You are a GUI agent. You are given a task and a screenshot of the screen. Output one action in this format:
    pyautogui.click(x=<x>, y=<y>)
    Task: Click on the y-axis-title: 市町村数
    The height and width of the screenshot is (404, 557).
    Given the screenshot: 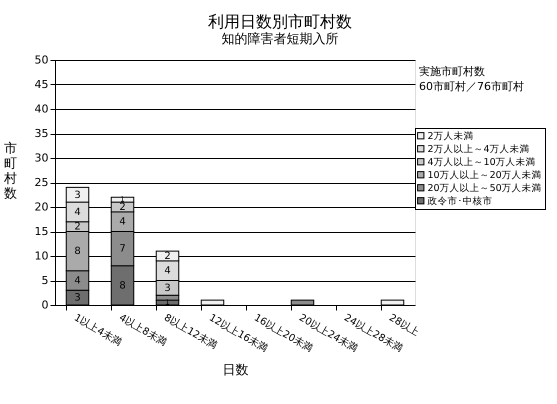 What is the action you would take?
    pyautogui.click(x=10, y=172)
    